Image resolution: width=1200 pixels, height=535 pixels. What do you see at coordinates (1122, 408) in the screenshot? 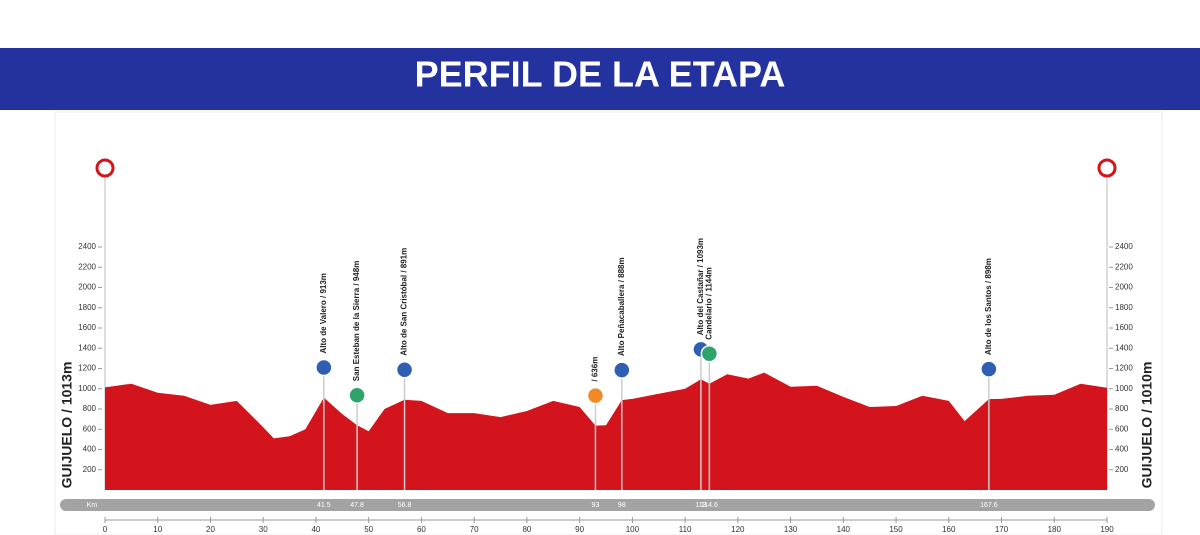
I see `y-tick-label-right: 800` at bounding box center [1122, 408].